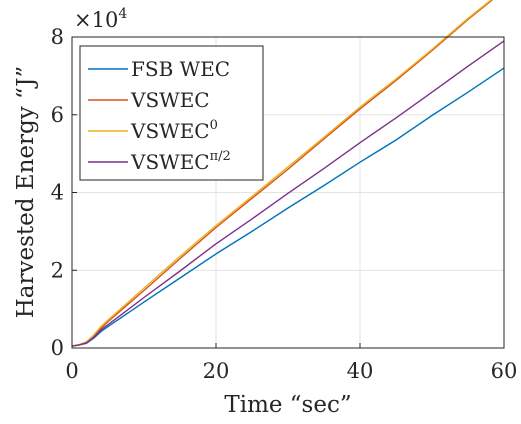  I want to click on x-tick-label: 0, so click(71, 371).